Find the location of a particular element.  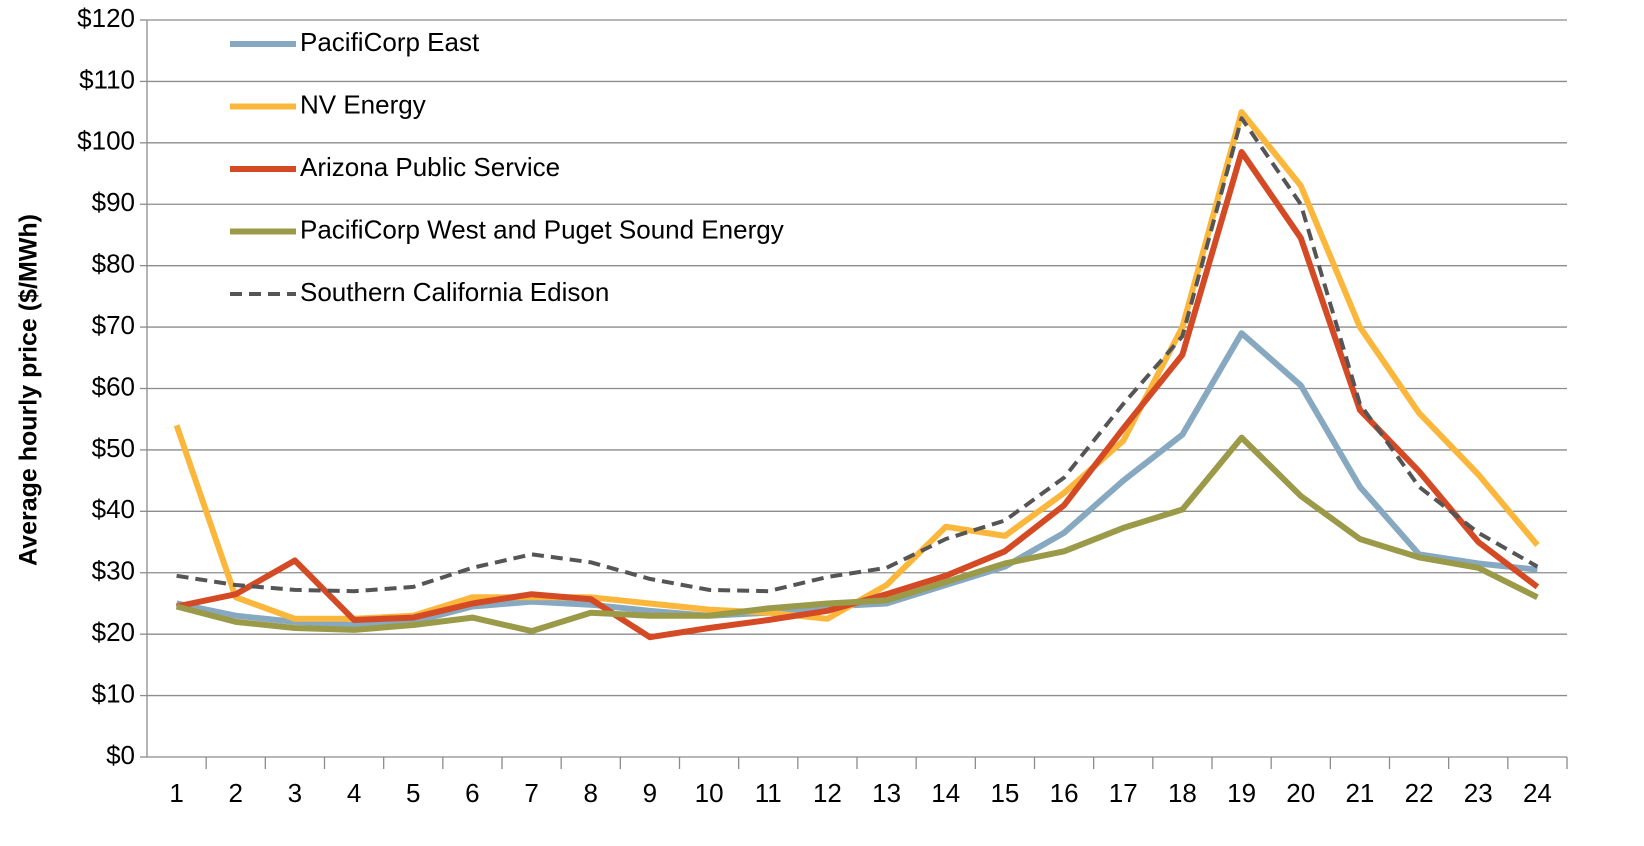

legend-label: PacifiCorp East is located at coordinates (390, 42).